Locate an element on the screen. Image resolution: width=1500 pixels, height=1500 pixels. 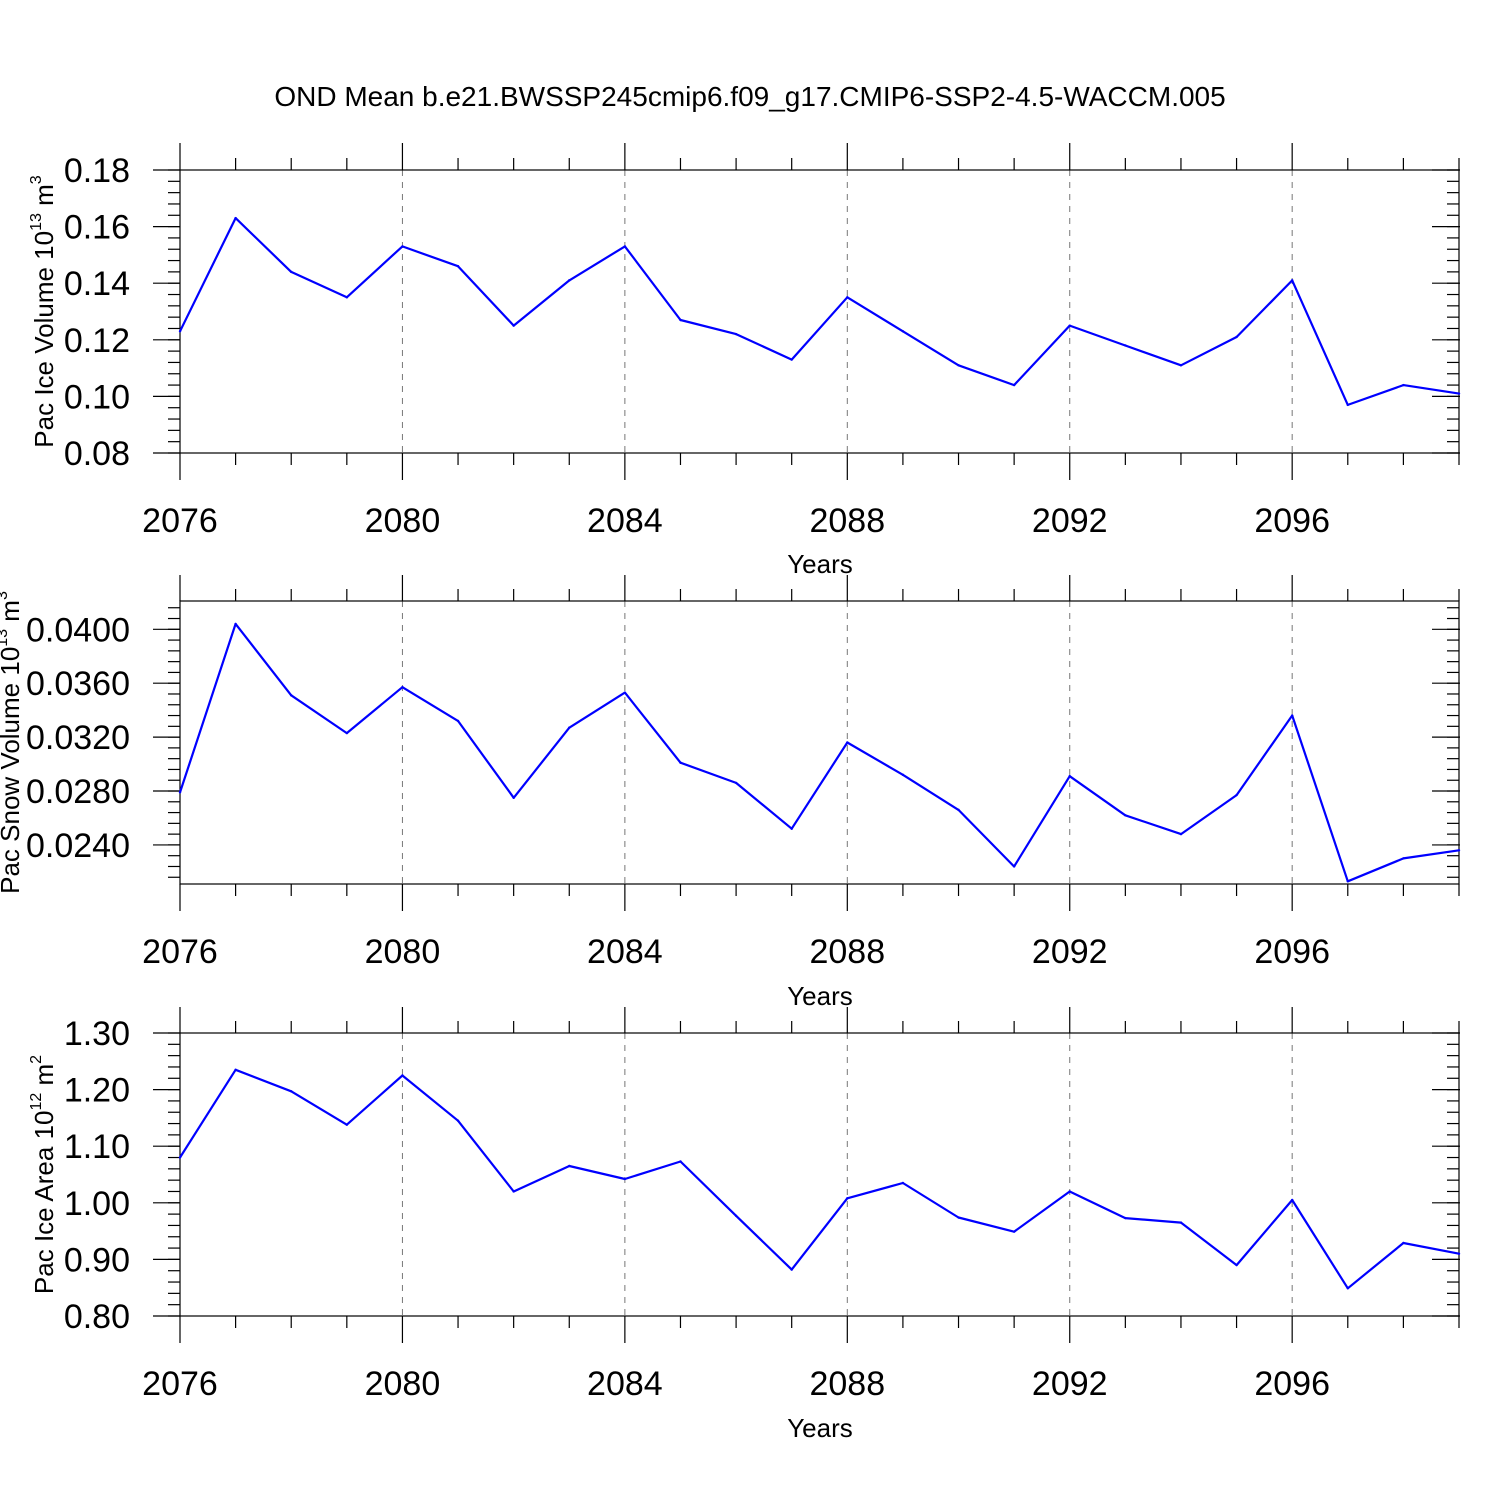
y-axis-title-superscript: 2 is located at coordinates (36, 1059).